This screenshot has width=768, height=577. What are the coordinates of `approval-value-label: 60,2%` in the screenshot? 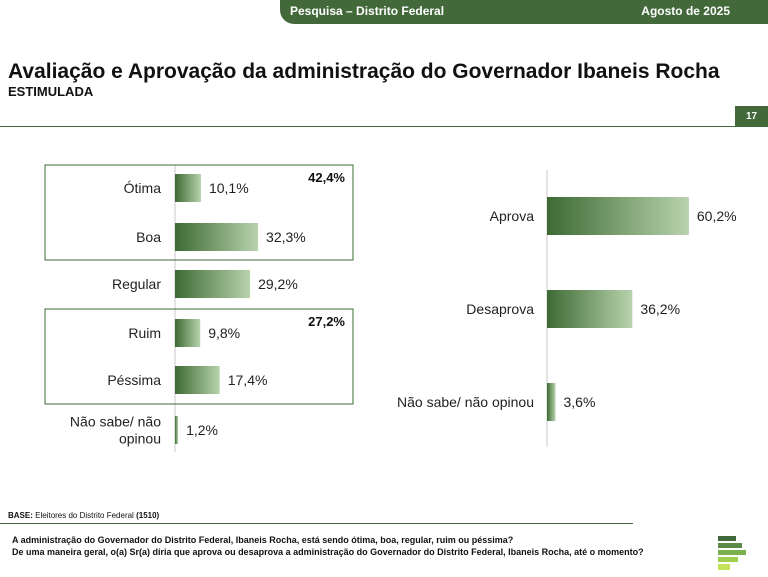 It's located at (717, 216).